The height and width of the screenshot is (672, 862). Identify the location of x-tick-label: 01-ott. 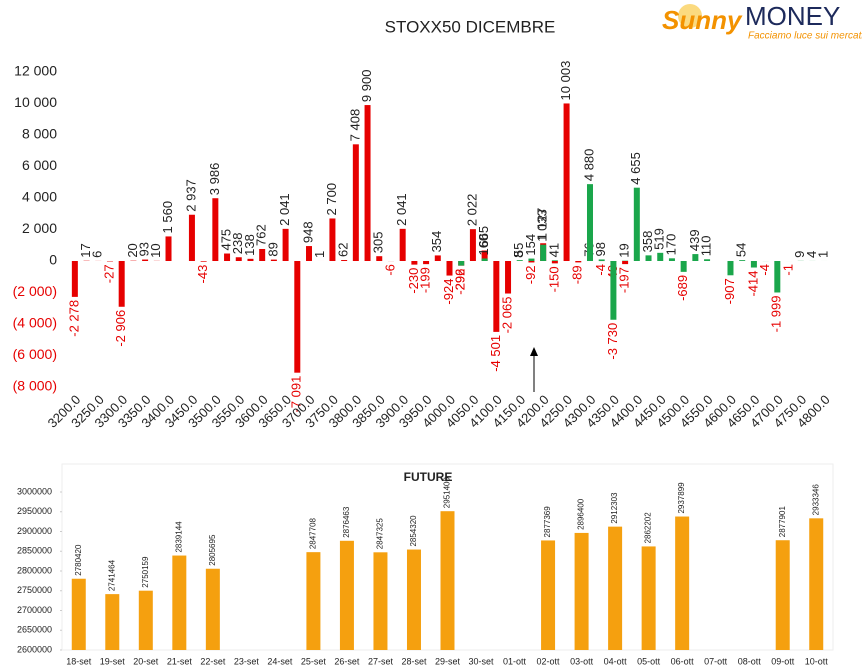
(515, 661).